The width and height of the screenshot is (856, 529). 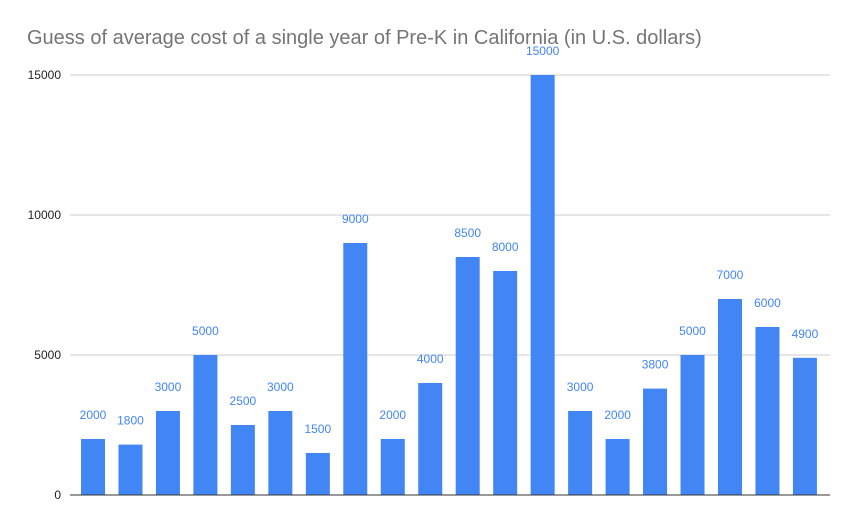 What do you see at coordinates (392, 415) in the screenshot?
I see `data-label-9: 2000` at bounding box center [392, 415].